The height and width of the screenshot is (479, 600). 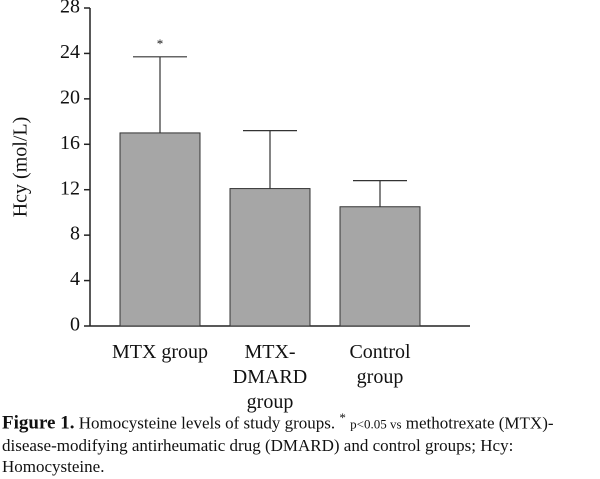 I want to click on y-tick-label: 28, so click(x=70, y=9).